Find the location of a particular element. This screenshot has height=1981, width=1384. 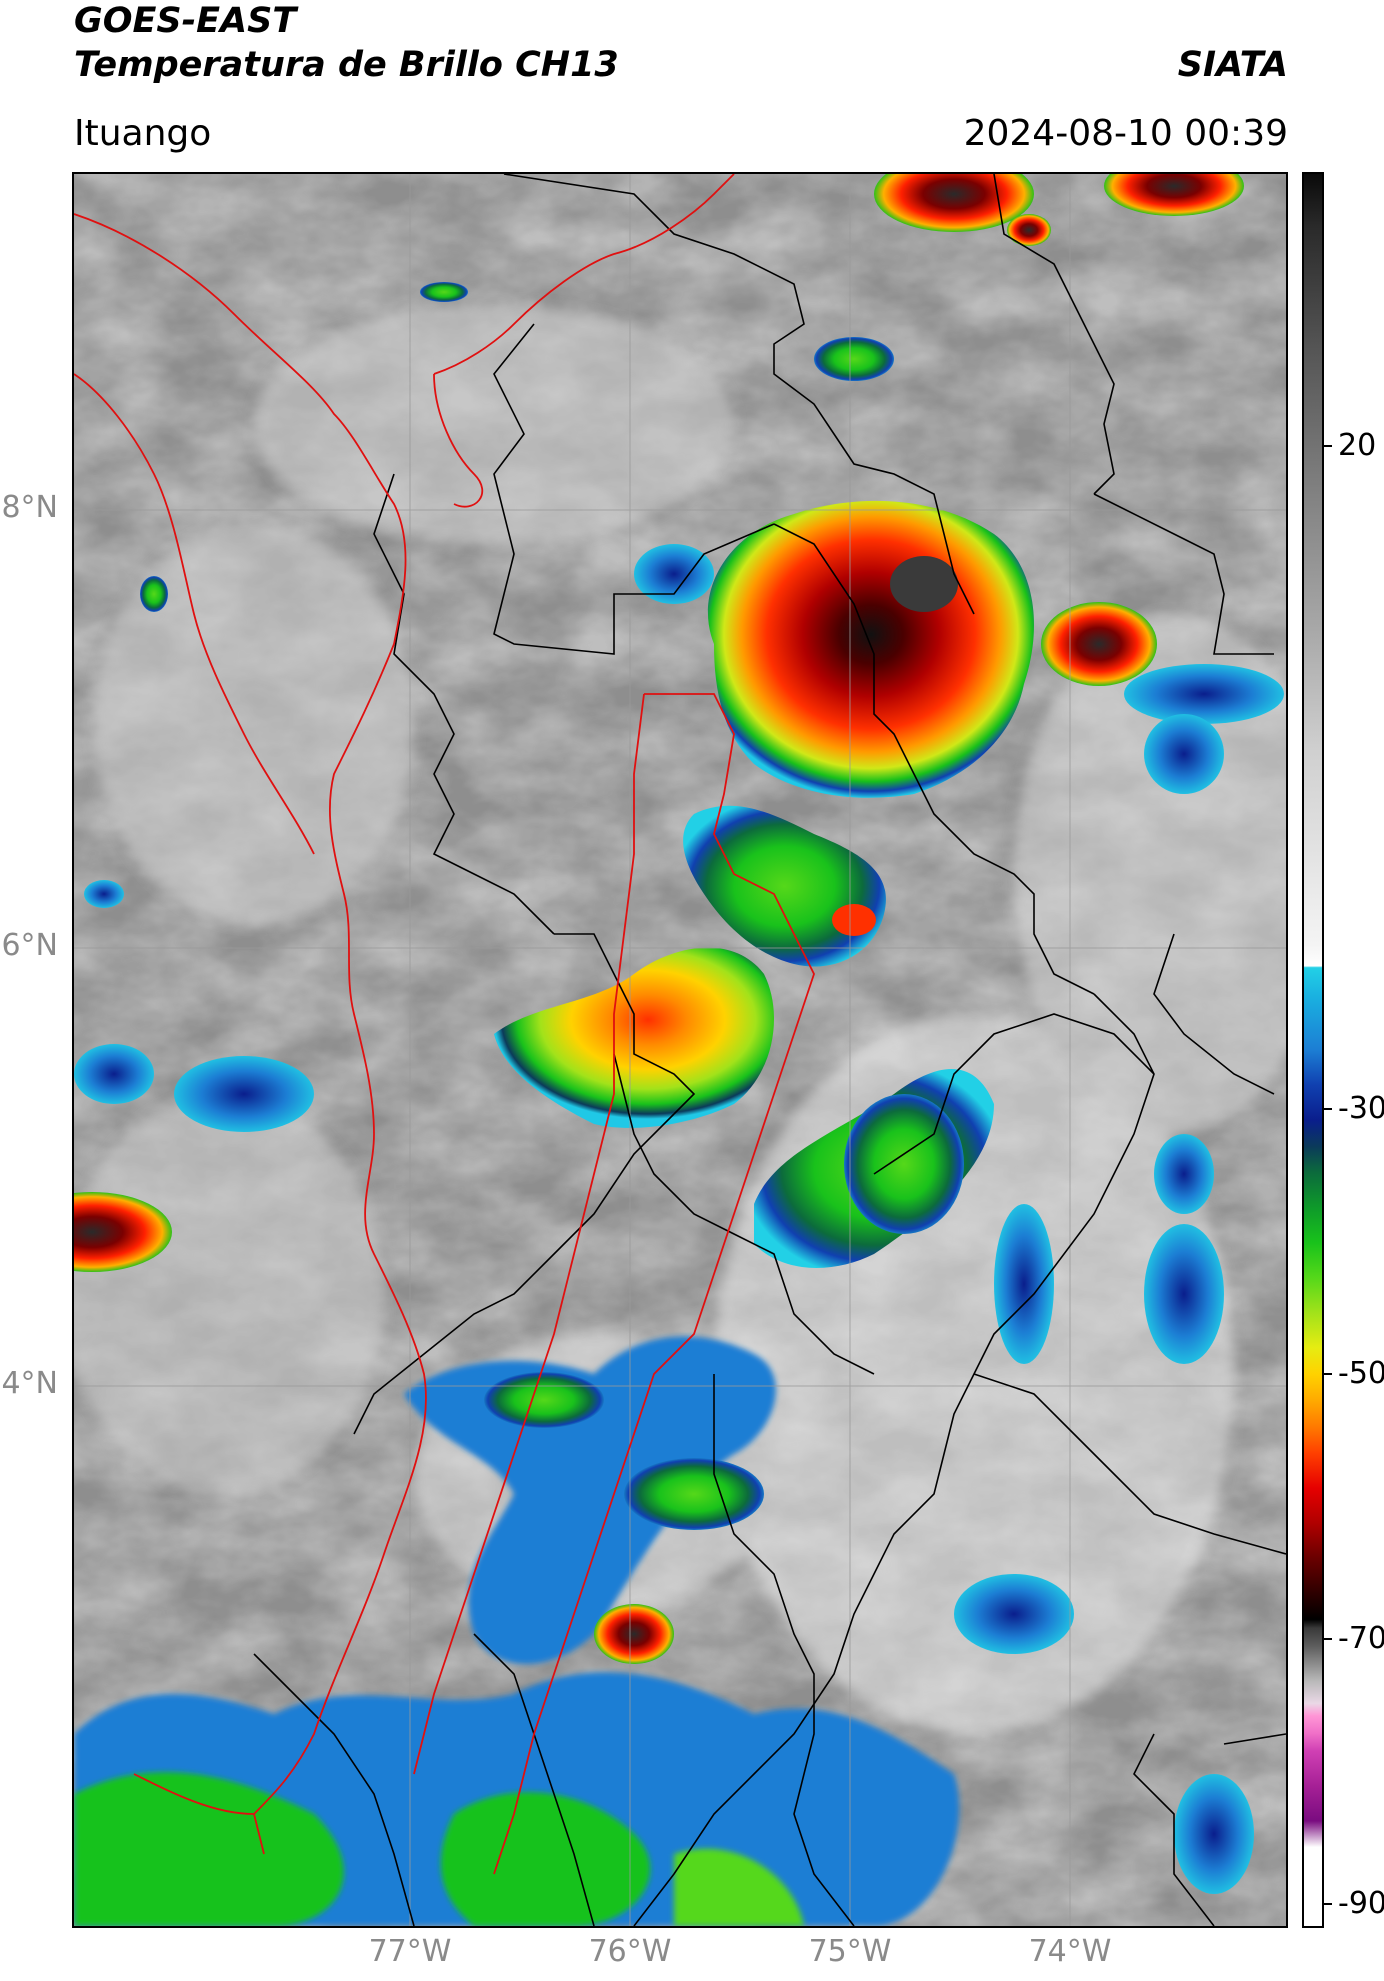

lon-tick-74w: 74°W is located at coordinates (1070, 1951).